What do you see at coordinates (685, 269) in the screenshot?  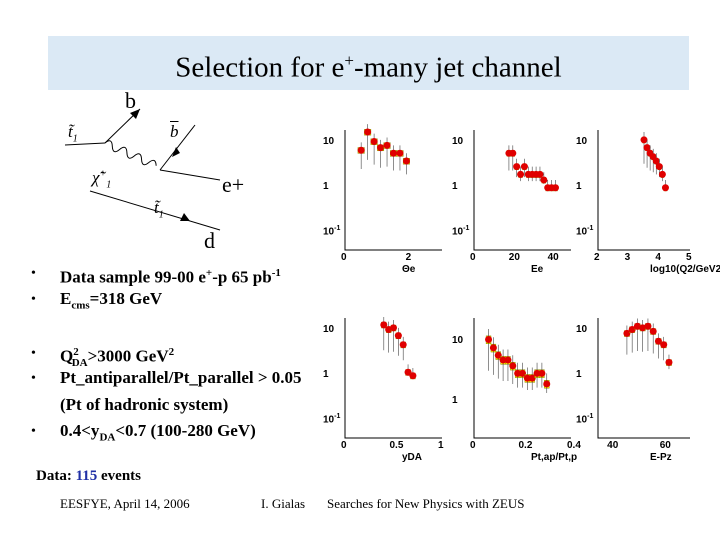 I see `x-axis-label: log10(Q2/GeV2)` at bounding box center [685, 269].